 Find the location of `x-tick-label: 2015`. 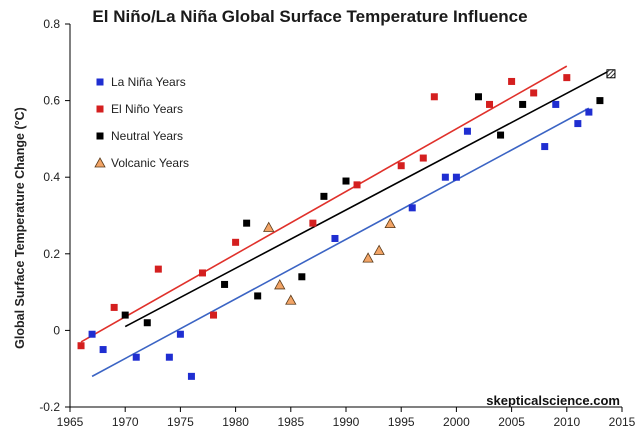

x-tick-label: 2015 is located at coordinates (622, 422).